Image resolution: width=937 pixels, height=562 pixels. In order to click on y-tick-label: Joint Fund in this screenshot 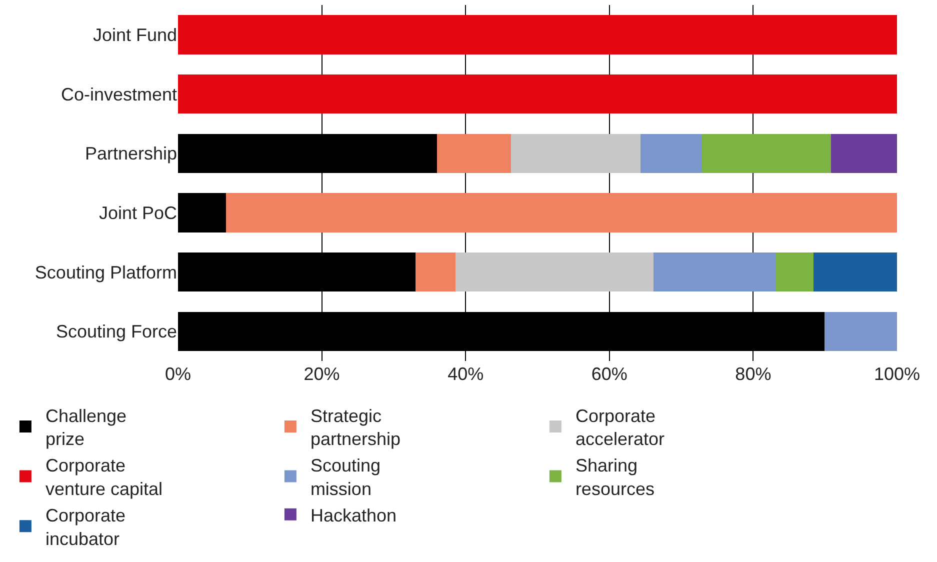, I will do `click(134, 34)`.